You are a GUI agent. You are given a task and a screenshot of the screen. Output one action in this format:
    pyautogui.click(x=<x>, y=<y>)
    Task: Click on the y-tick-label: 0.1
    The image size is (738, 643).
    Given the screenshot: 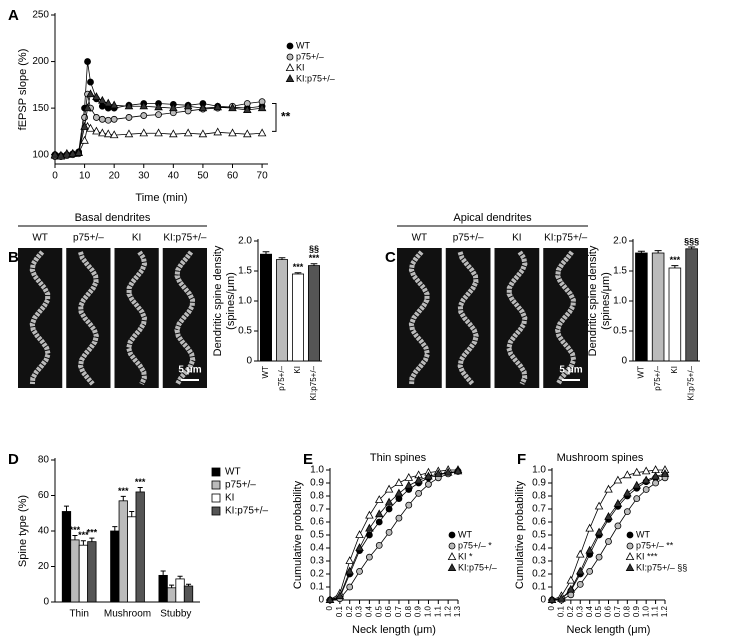 What is the action you would take?
    pyautogui.click(x=317, y=587)
    